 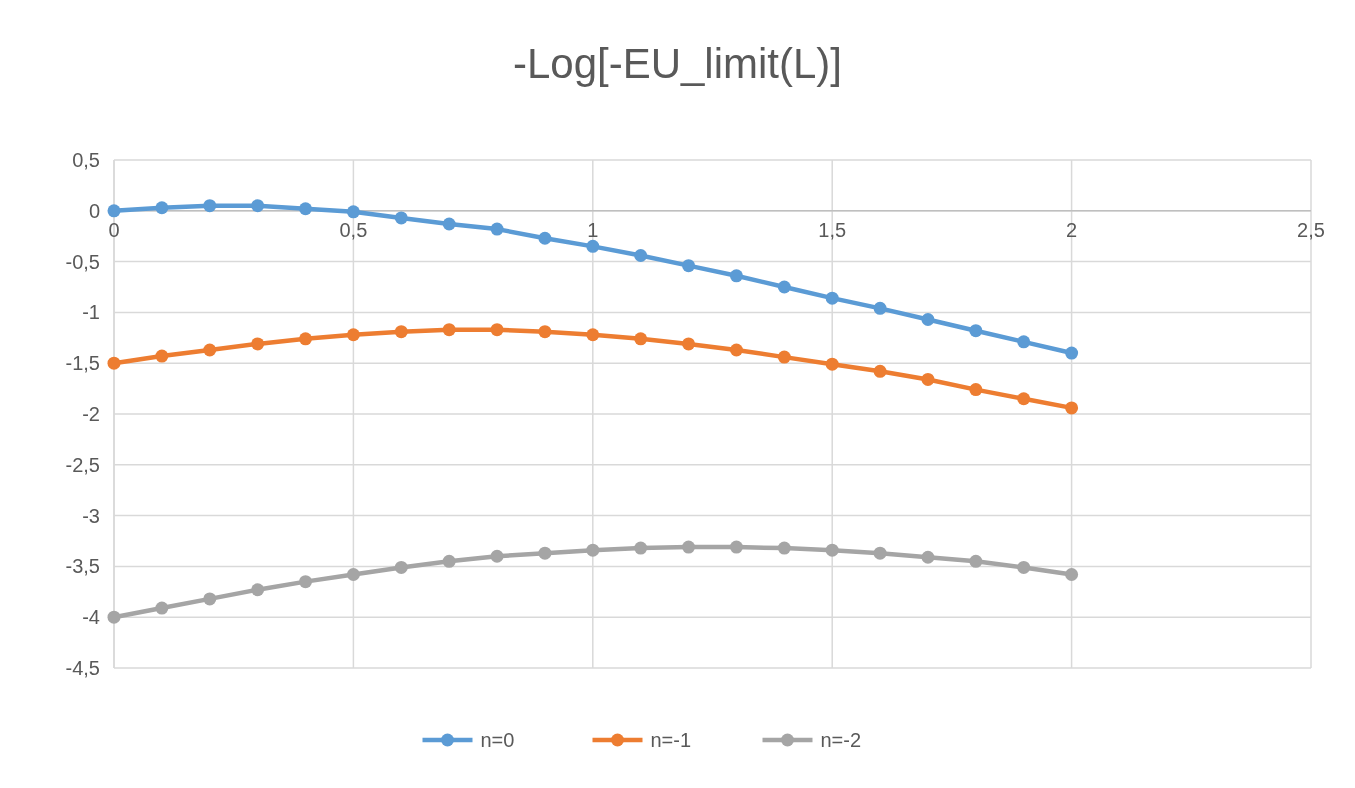 I want to click on x-tick-label: 0, so click(x=114, y=229).